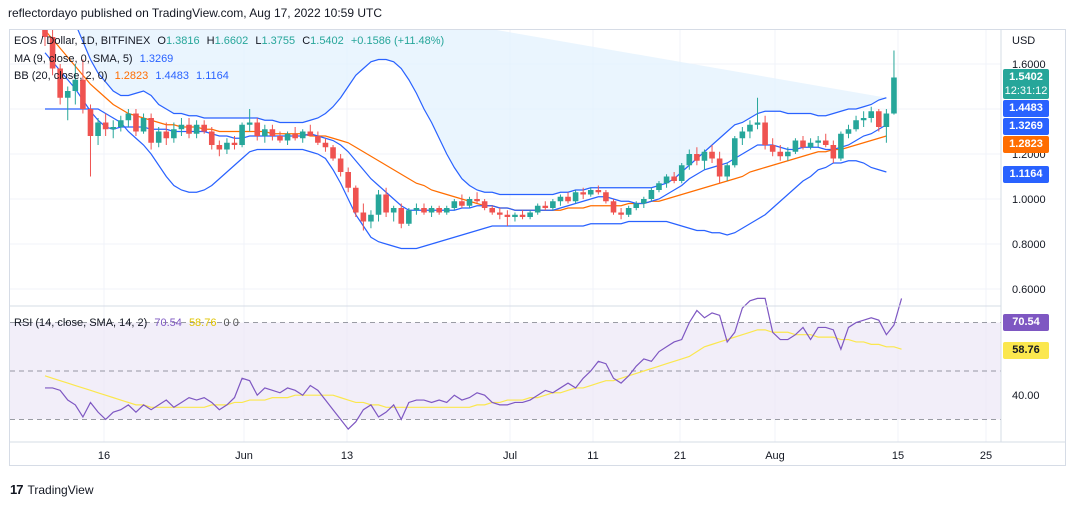 This screenshot has height=506, width=1079. What do you see at coordinates (231, 323) in the screenshot?
I see `rsi-legend-extra: 0 0` at bounding box center [231, 323].